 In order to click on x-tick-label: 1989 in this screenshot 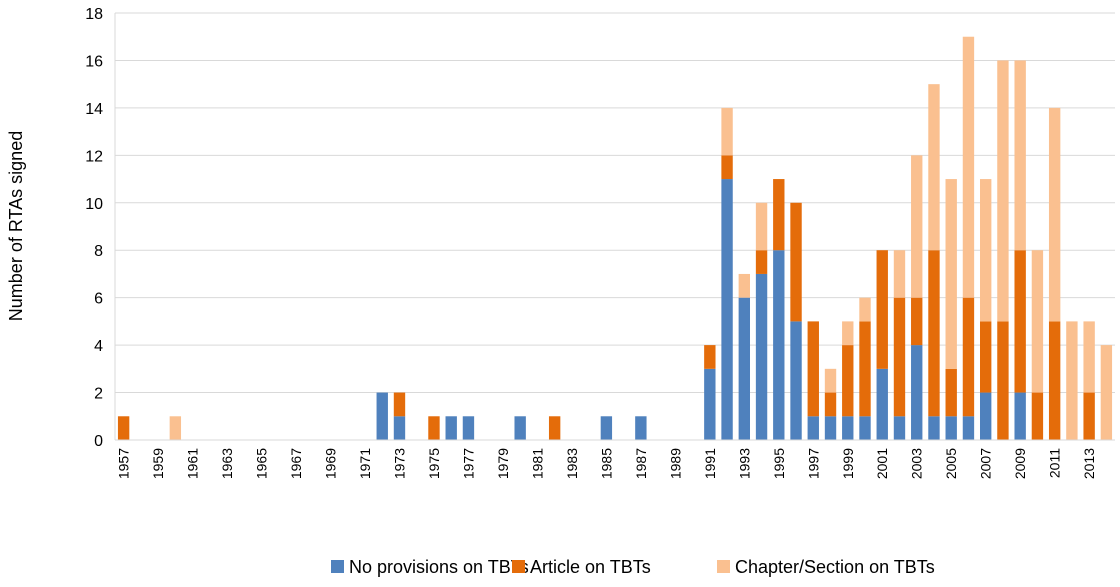, I will do `click(675, 463)`.